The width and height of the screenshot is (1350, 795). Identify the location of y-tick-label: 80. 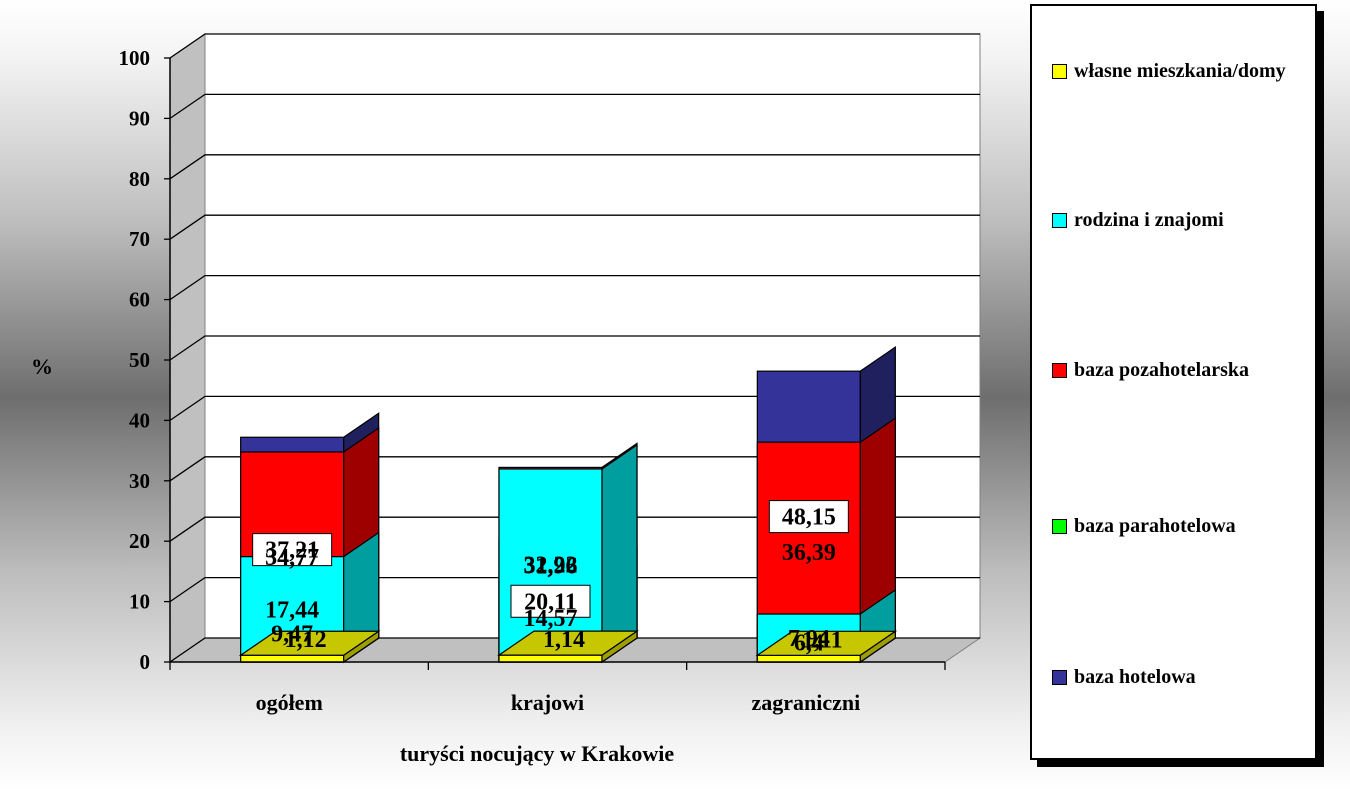
(139, 179).